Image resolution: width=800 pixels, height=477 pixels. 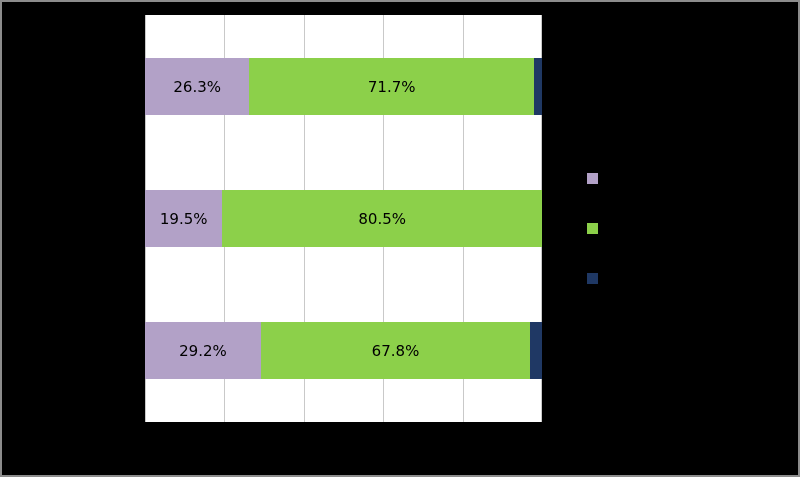 I want to click on bar-segment-green: 80.5%, so click(x=382, y=218).